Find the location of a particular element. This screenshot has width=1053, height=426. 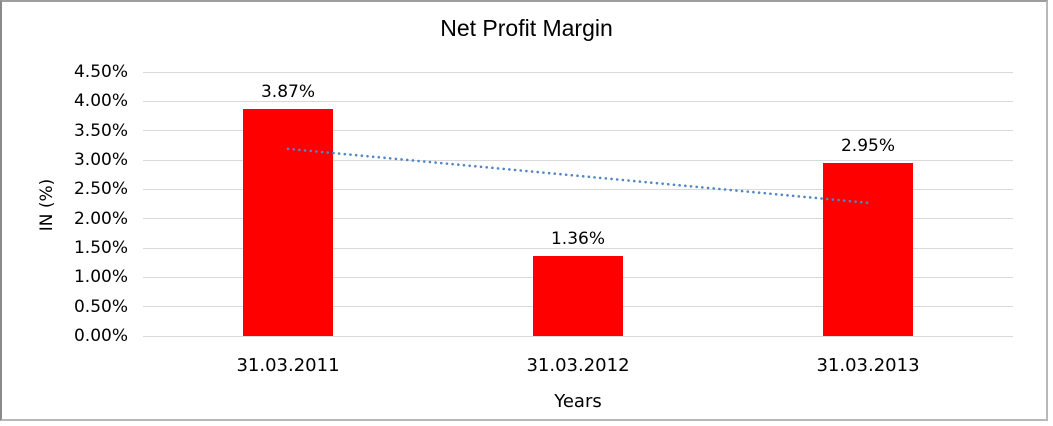

y-axis-tick-label: 0.50% is located at coordinates (100, 306).